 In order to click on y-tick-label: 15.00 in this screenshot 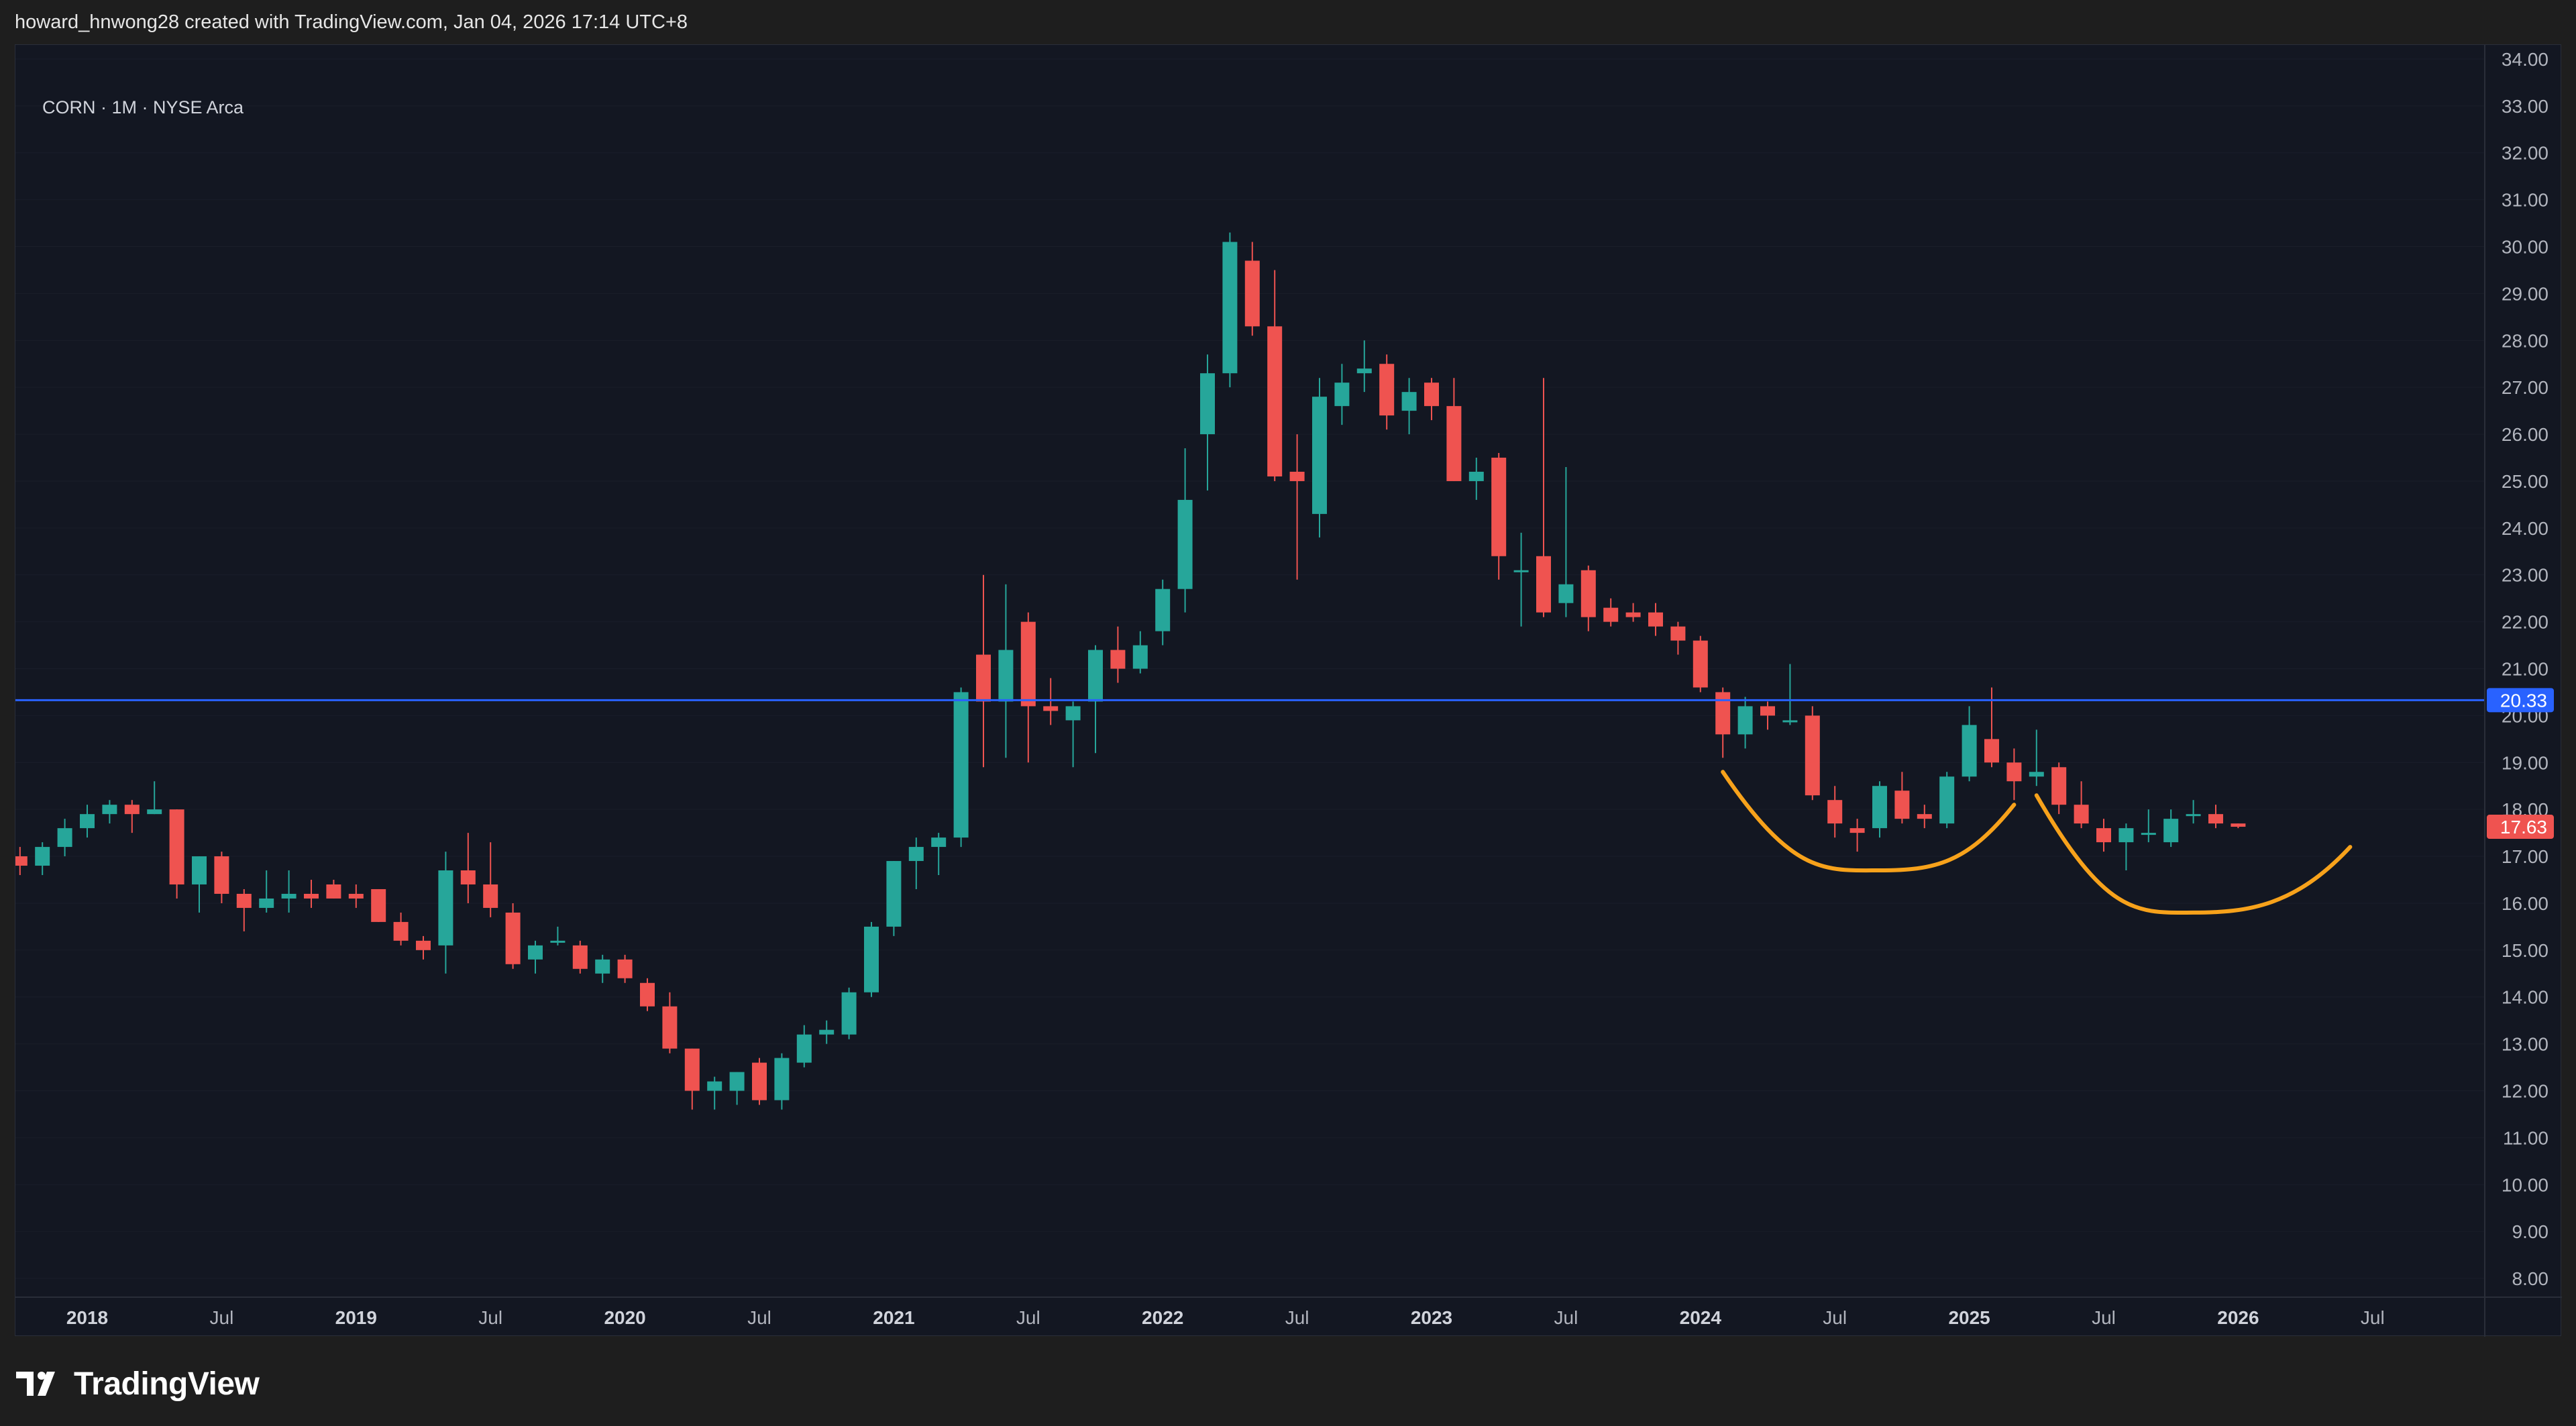, I will do `click(2525, 951)`.